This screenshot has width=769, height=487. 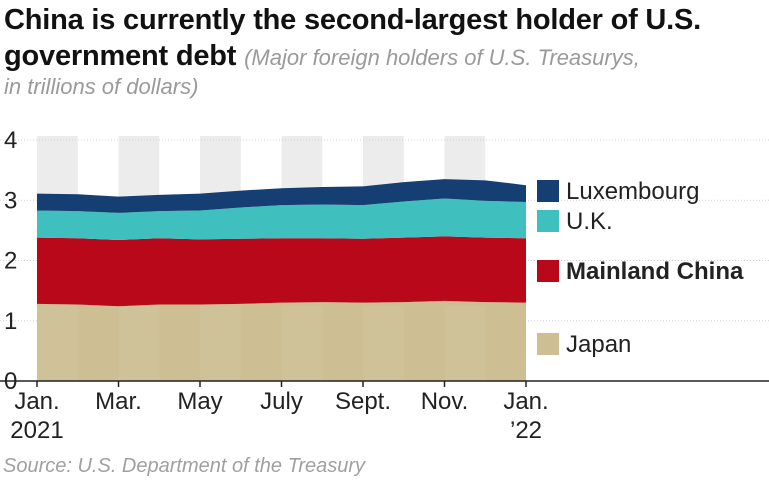 What do you see at coordinates (281, 401) in the screenshot?
I see `x-tick-label: July` at bounding box center [281, 401].